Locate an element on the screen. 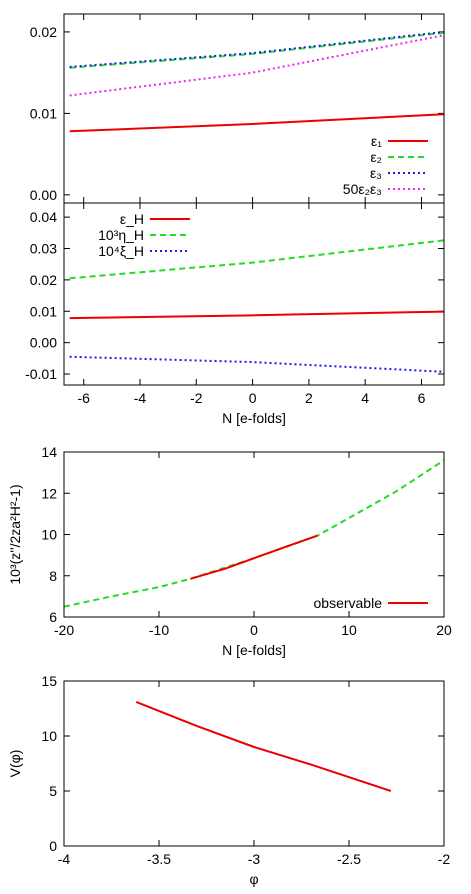 This screenshot has height=894, width=471. y-tick-label: 6 is located at coordinates (53, 617).